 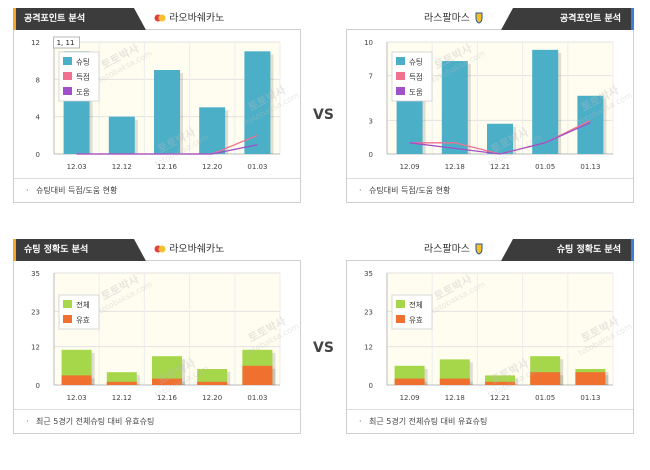 I want to click on team-name-text: 라스팔마스, so click(x=447, y=18).